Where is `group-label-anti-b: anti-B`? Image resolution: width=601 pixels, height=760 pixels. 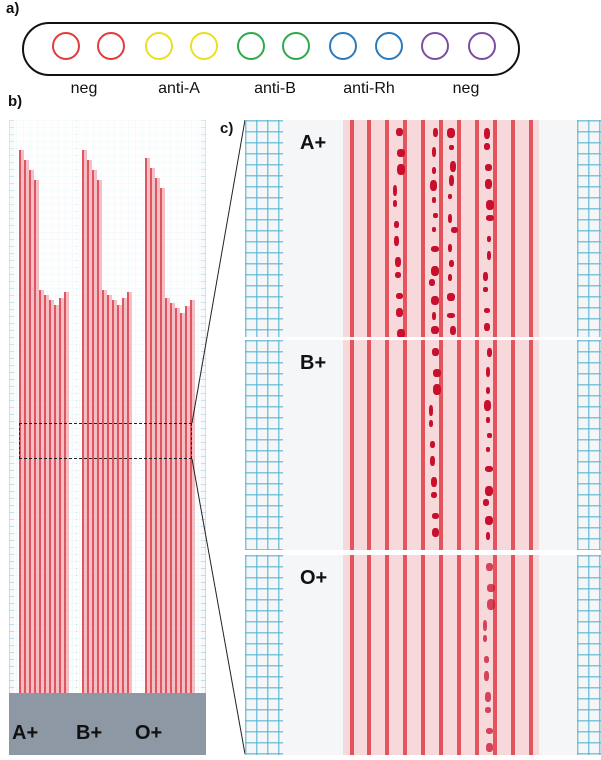 group-label-anti-b: anti-B is located at coordinates (275, 88).